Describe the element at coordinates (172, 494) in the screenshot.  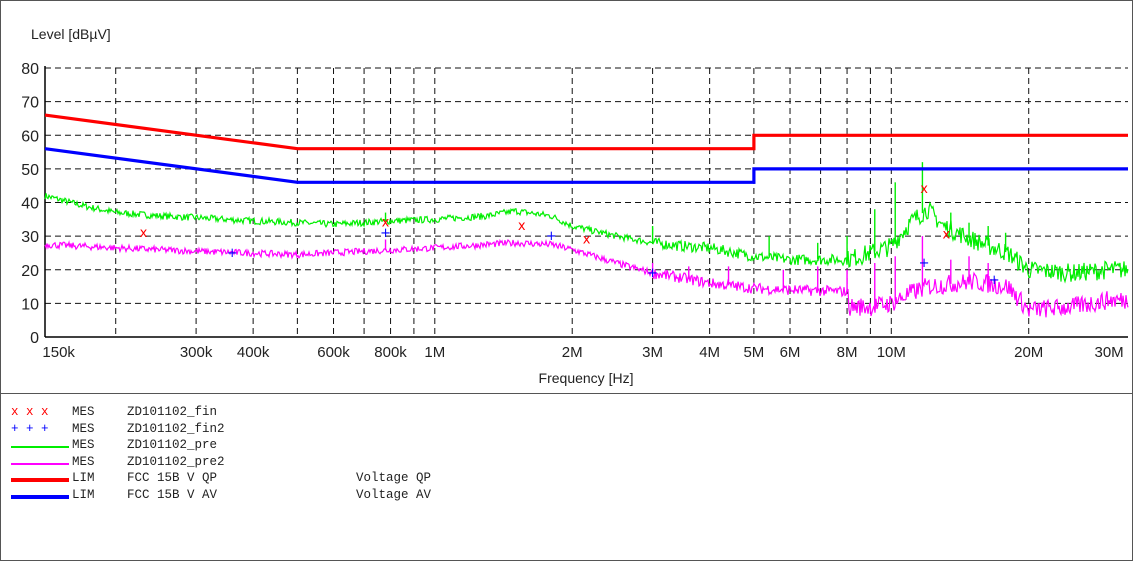
I see `legend-name: FCC 15B V AV` at that location.